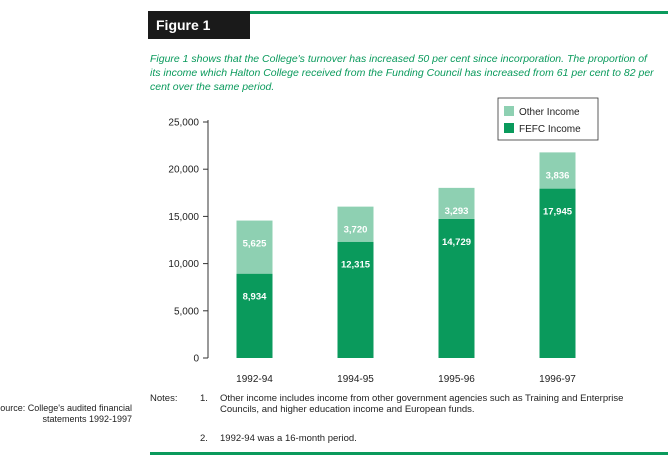 This screenshot has width=672, height=461. Describe the element at coordinates (254, 379) in the screenshot. I see `x-category-label: 1992-94` at that location.